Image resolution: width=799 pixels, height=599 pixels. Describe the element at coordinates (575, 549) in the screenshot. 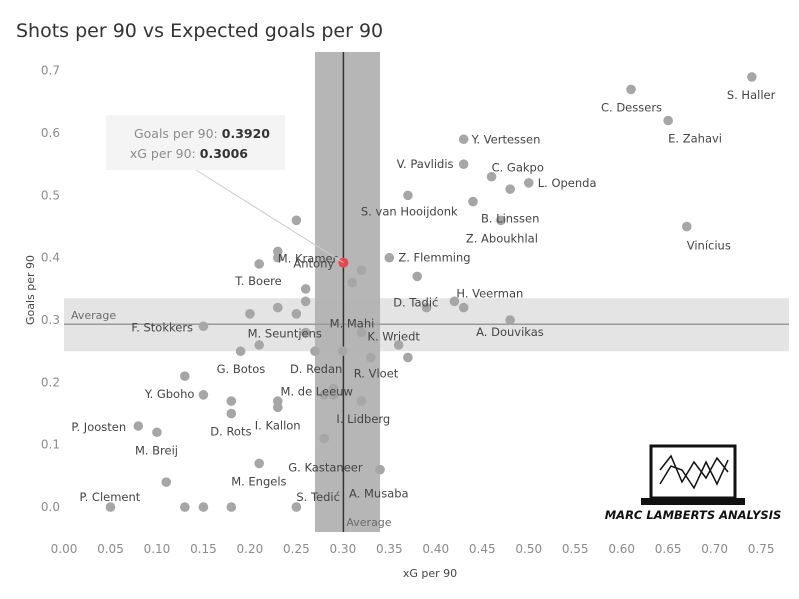

I see `x-tick-label: 0.55` at that location.